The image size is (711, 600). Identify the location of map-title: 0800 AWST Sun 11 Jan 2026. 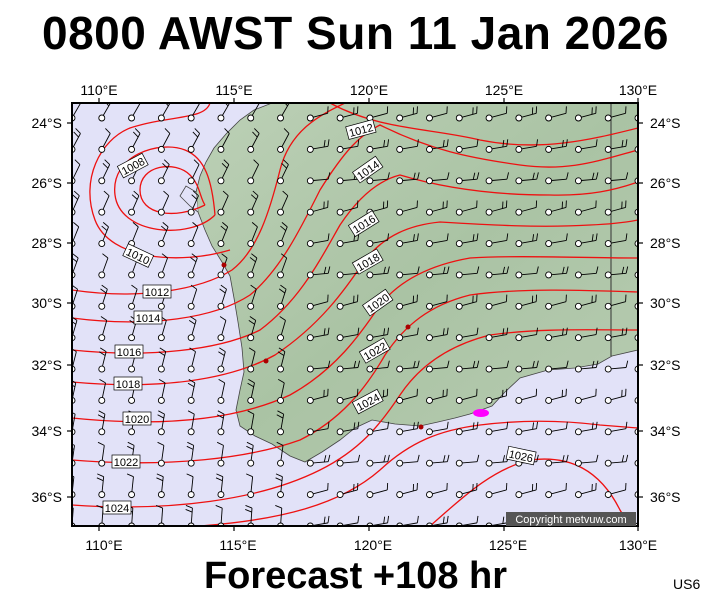
(355, 33).